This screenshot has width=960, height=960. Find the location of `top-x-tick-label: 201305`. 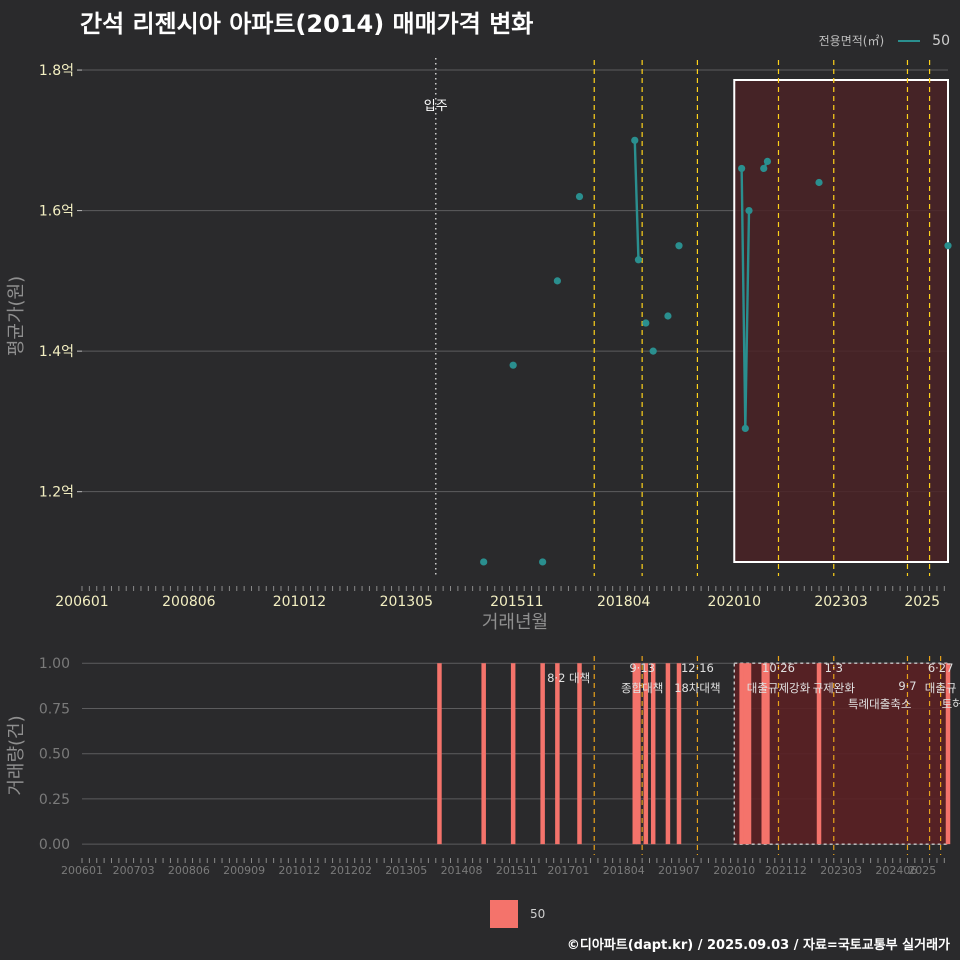

top-x-tick-label: 201305 is located at coordinates (406, 602).